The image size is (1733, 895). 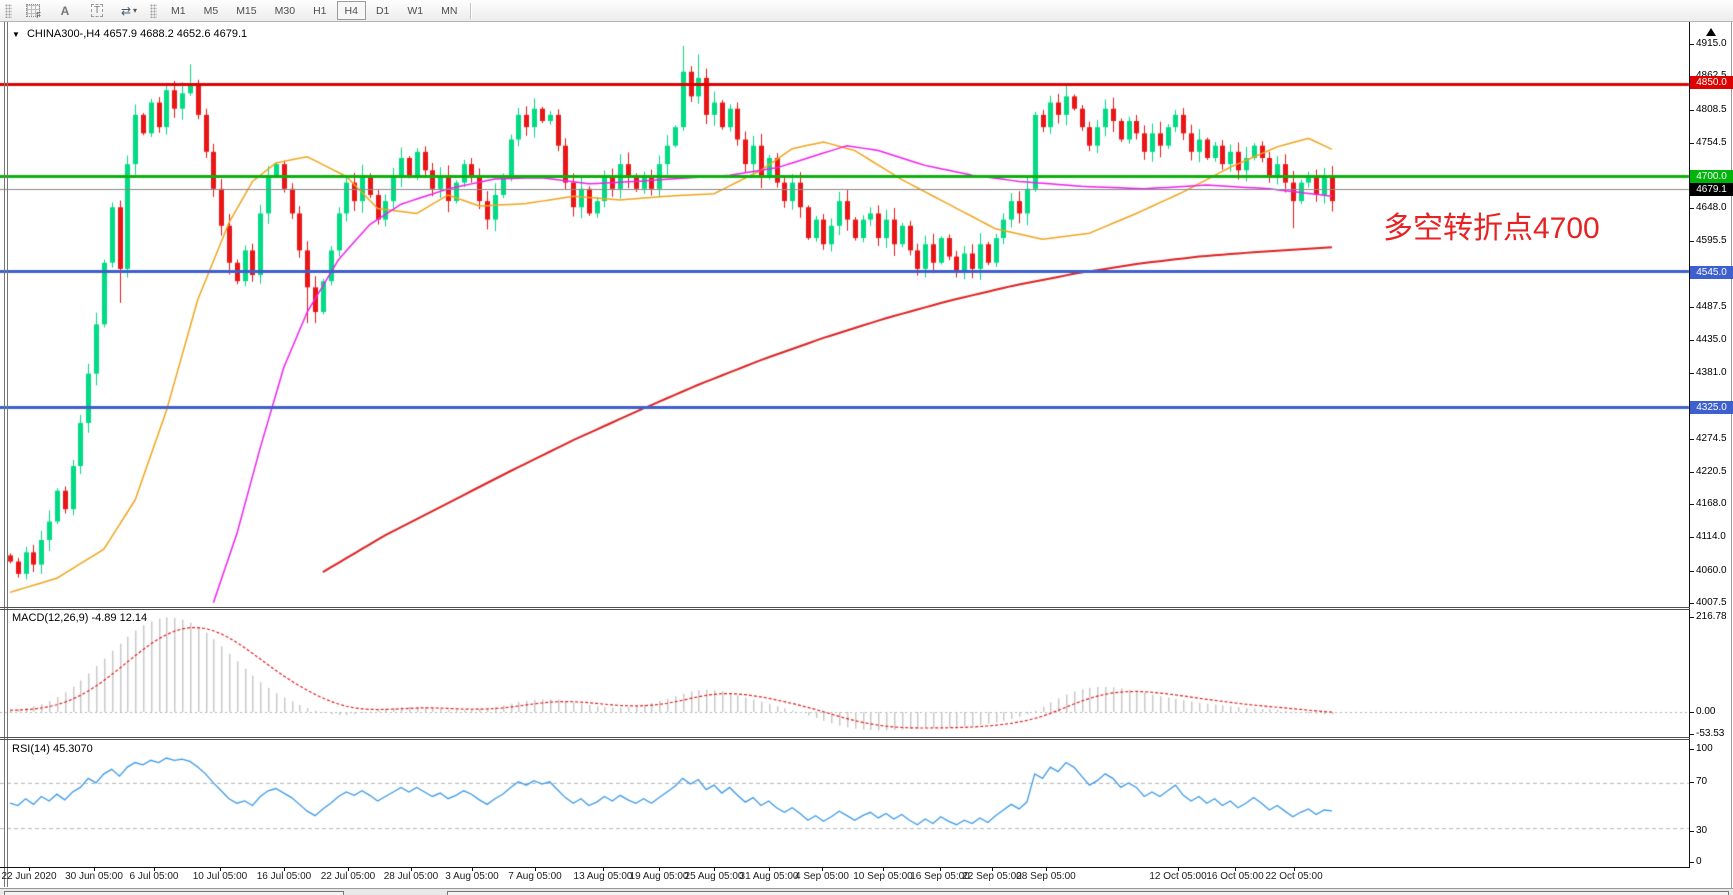 I want to click on date-label: 16 Sep 05:00, so click(x=940, y=876).